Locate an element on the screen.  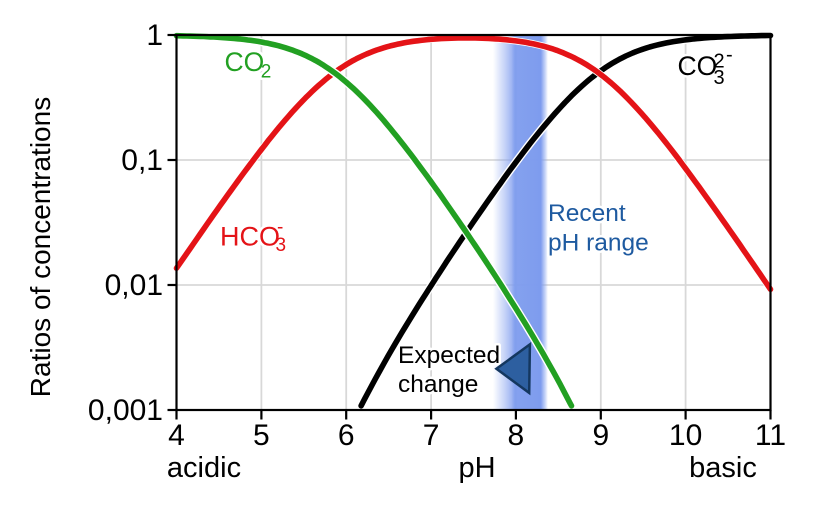
svg-text: Recent is located at coordinates (587, 213).